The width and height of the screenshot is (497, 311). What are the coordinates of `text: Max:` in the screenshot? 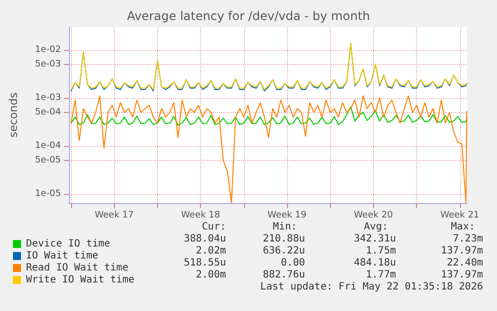 It's located at (462, 227).